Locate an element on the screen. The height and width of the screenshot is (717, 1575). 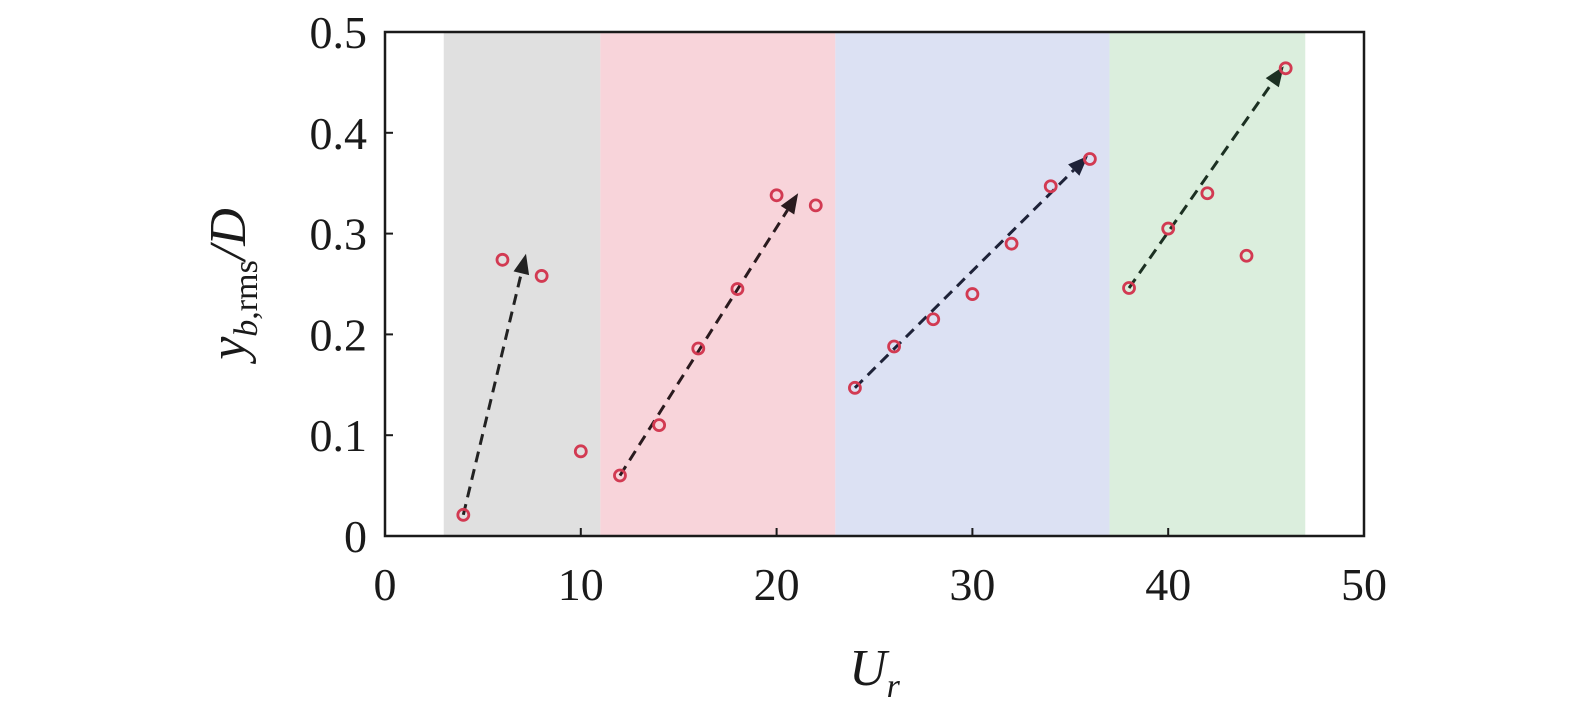
x-tick-label: 10 is located at coordinates (581, 584).